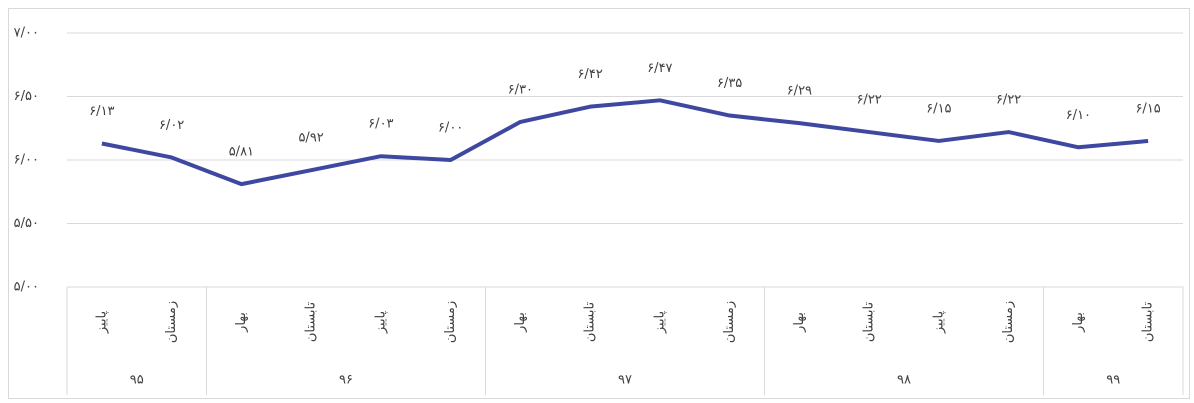 The height and width of the screenshot is (403, 1194). I want to click on data-label: ۶/۴۷, so click(659, 68).